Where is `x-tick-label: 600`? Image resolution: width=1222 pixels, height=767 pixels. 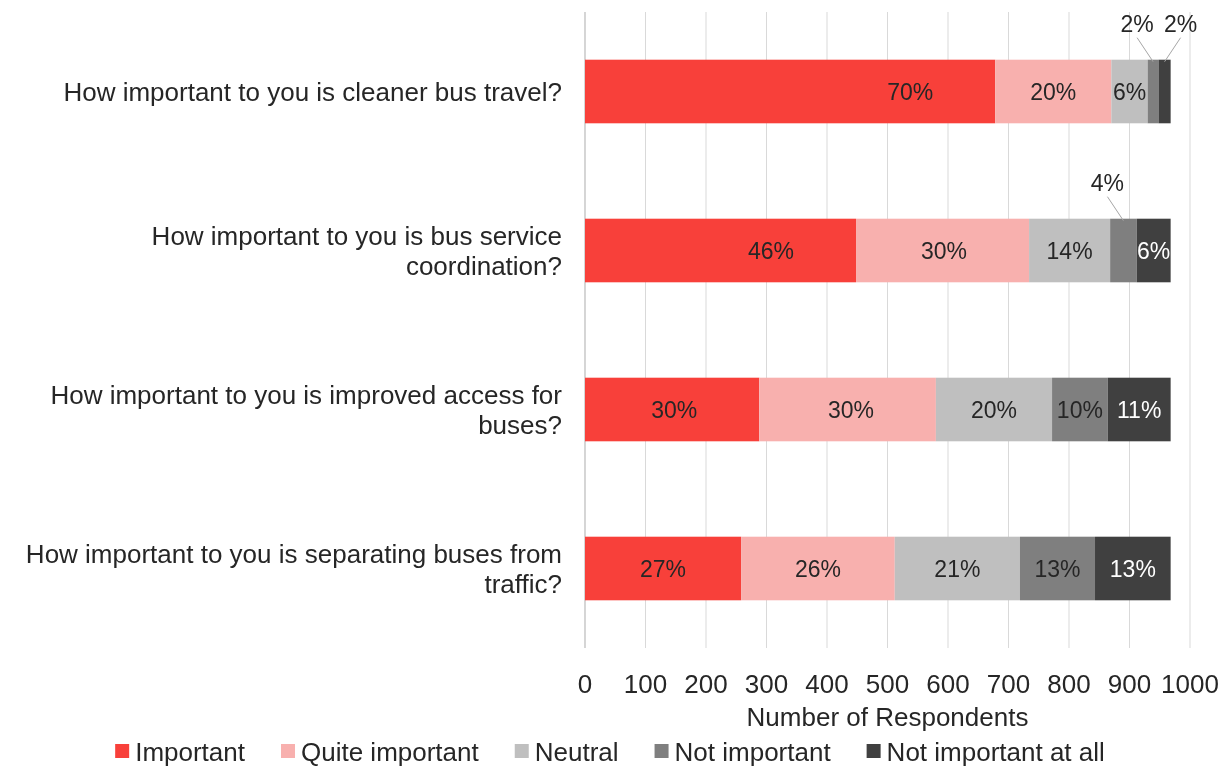
x-tick-label: 600 is located at coordinates (948, 684).